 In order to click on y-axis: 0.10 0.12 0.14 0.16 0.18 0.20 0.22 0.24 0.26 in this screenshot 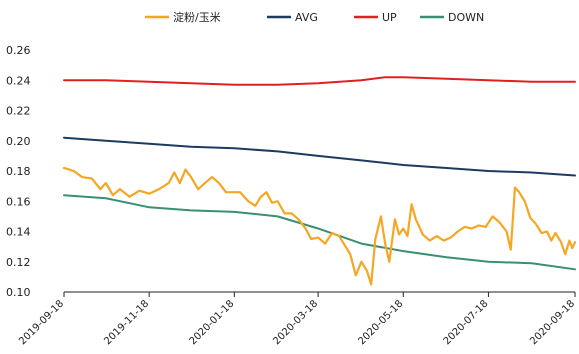, I will do `click(18, 171)`.